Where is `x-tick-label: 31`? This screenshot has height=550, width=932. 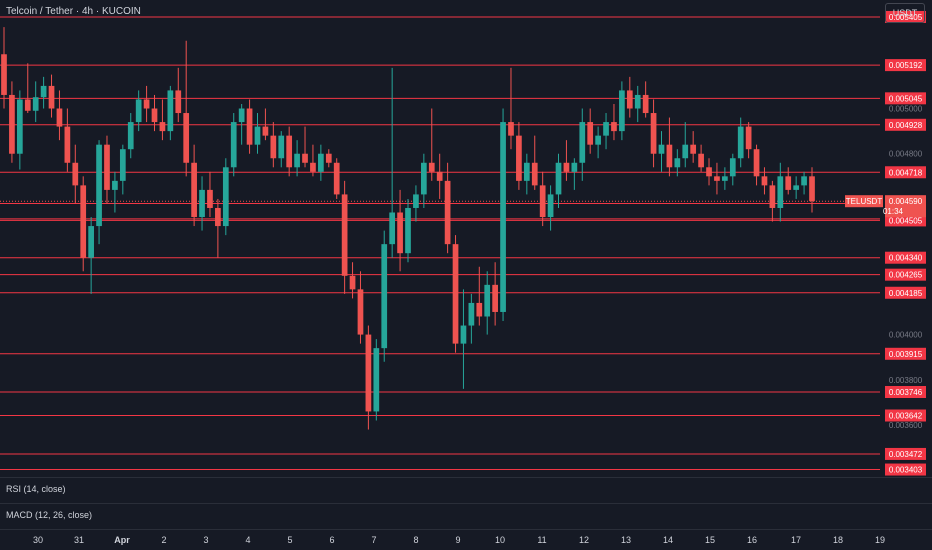 x-tick-label: 31 is located at coordinates (79, 540).